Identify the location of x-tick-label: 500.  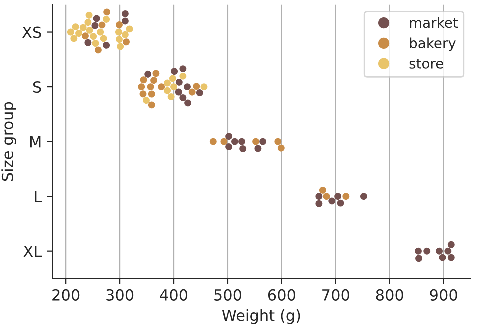
(228, 295).